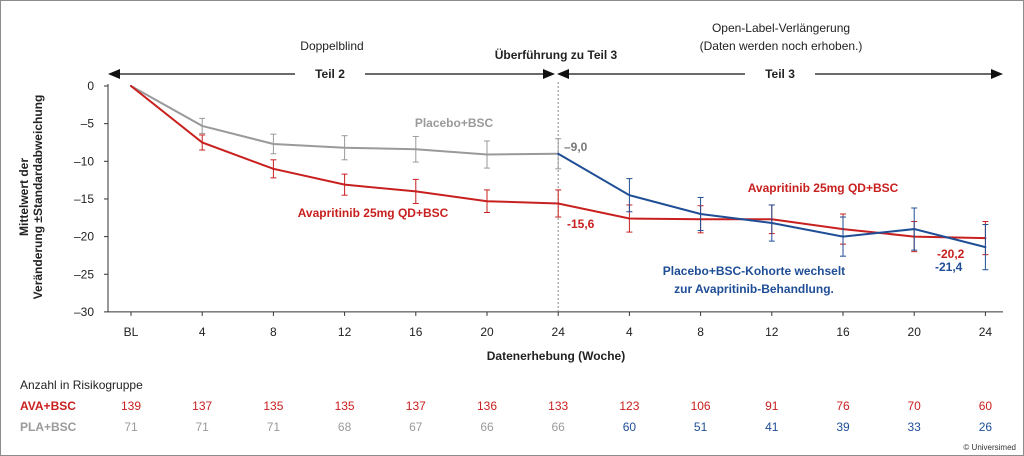  I want to click on part3-arrowhead-right, so click(997, 74).